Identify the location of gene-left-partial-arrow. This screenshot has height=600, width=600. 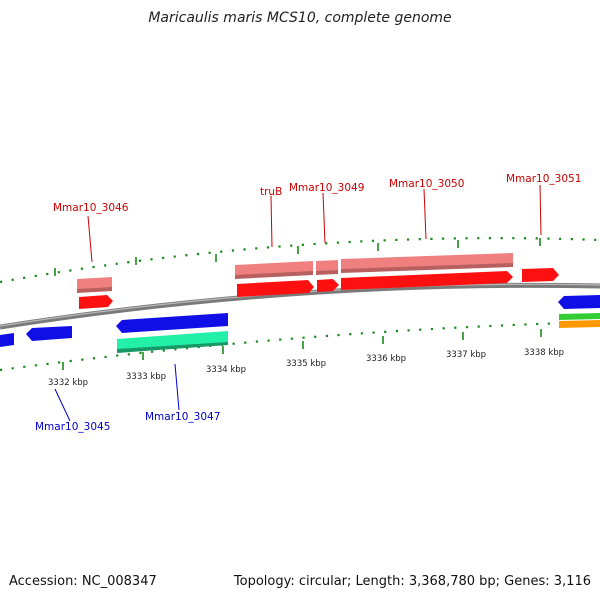
(7, 340).